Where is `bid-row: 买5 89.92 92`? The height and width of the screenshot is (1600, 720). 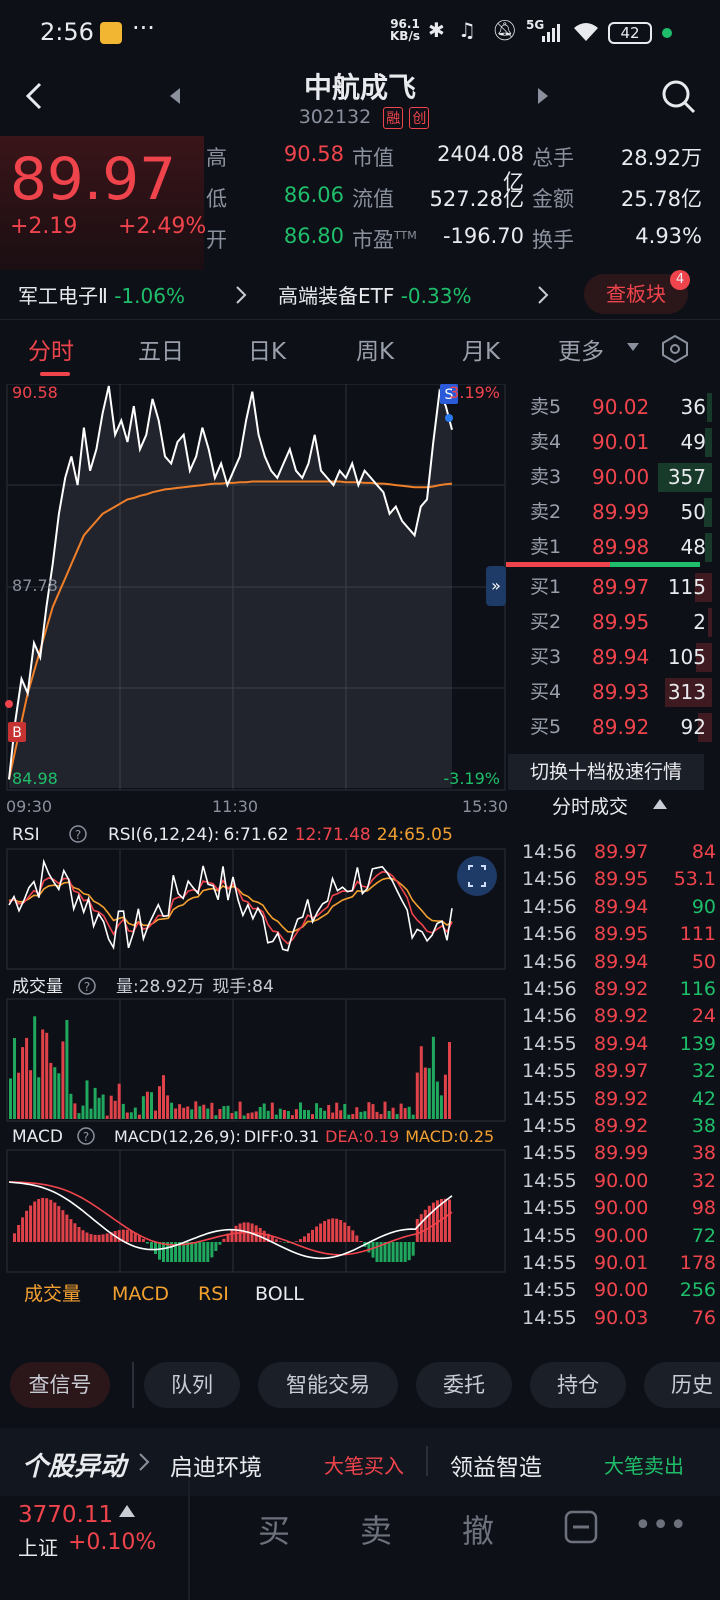
bid-row: 买5 89.92 92 is located at coordinates (618, 727).